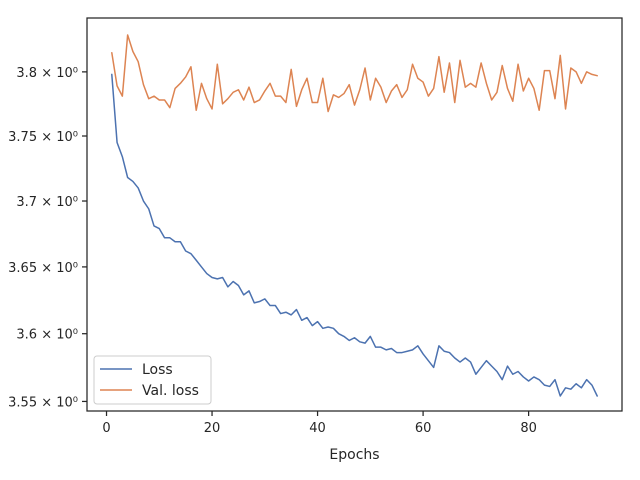 The height and width of the screenshot is (480, 640). What do you see at coordinates (47, 202) in the screenshot?
I see `y-tick-label: 3.7 × 10⁰` at bounding box center [47, 202].